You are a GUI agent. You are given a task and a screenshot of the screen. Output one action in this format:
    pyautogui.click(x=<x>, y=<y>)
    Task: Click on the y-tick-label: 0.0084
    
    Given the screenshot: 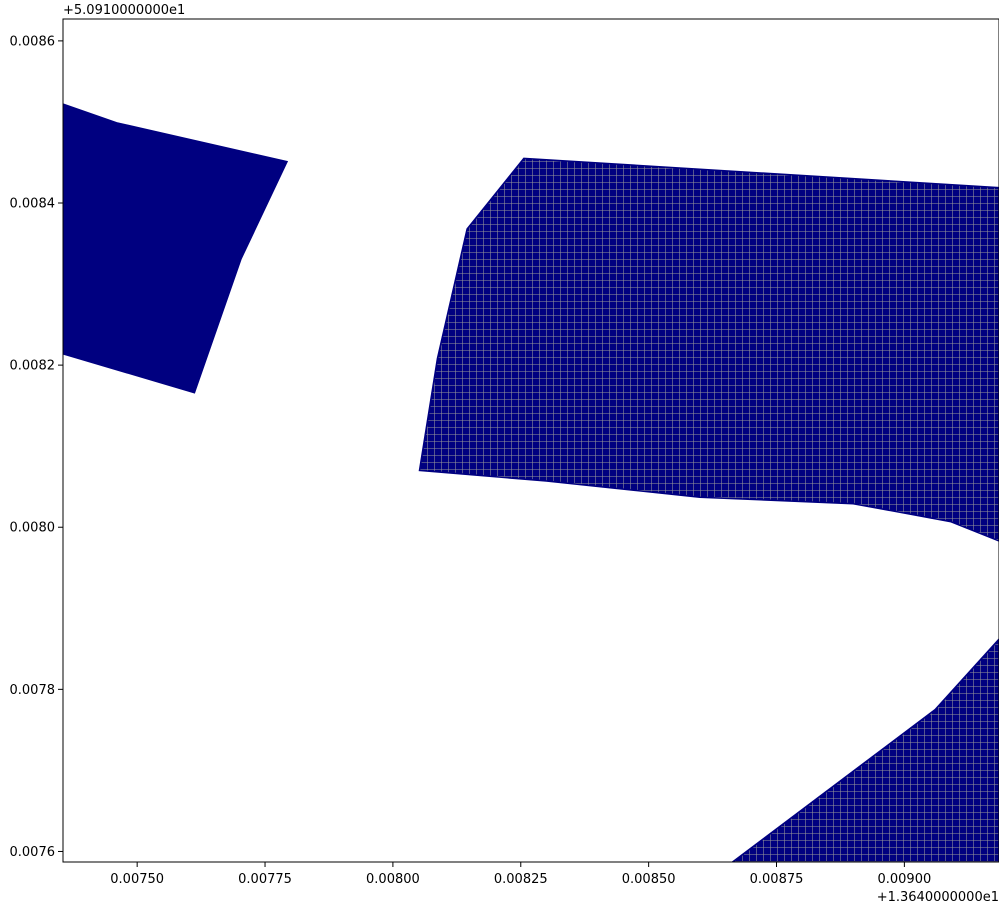 What is the action you would take?
    pyautogui.click(x=33, y=204)
    